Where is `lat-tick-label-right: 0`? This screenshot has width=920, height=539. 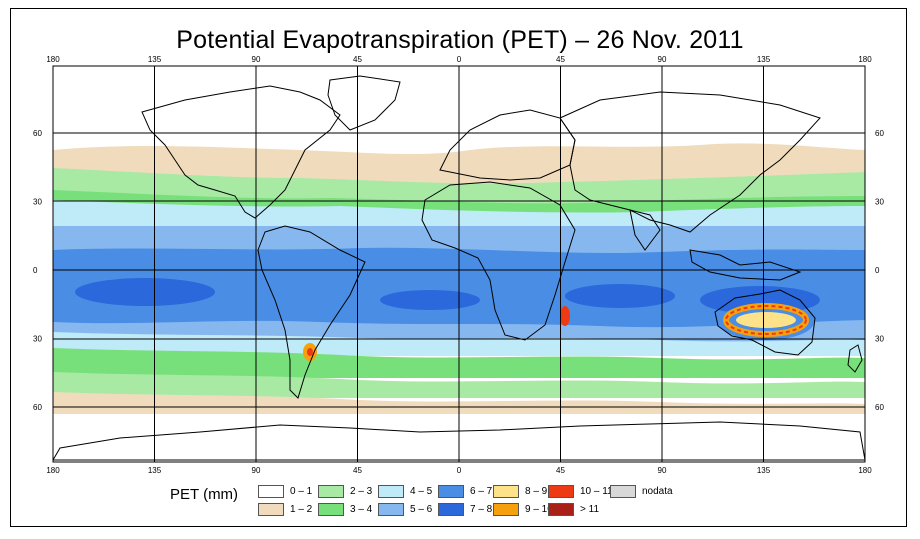 lat-tick-label-right: 0 is located at coordinates (877, 270).